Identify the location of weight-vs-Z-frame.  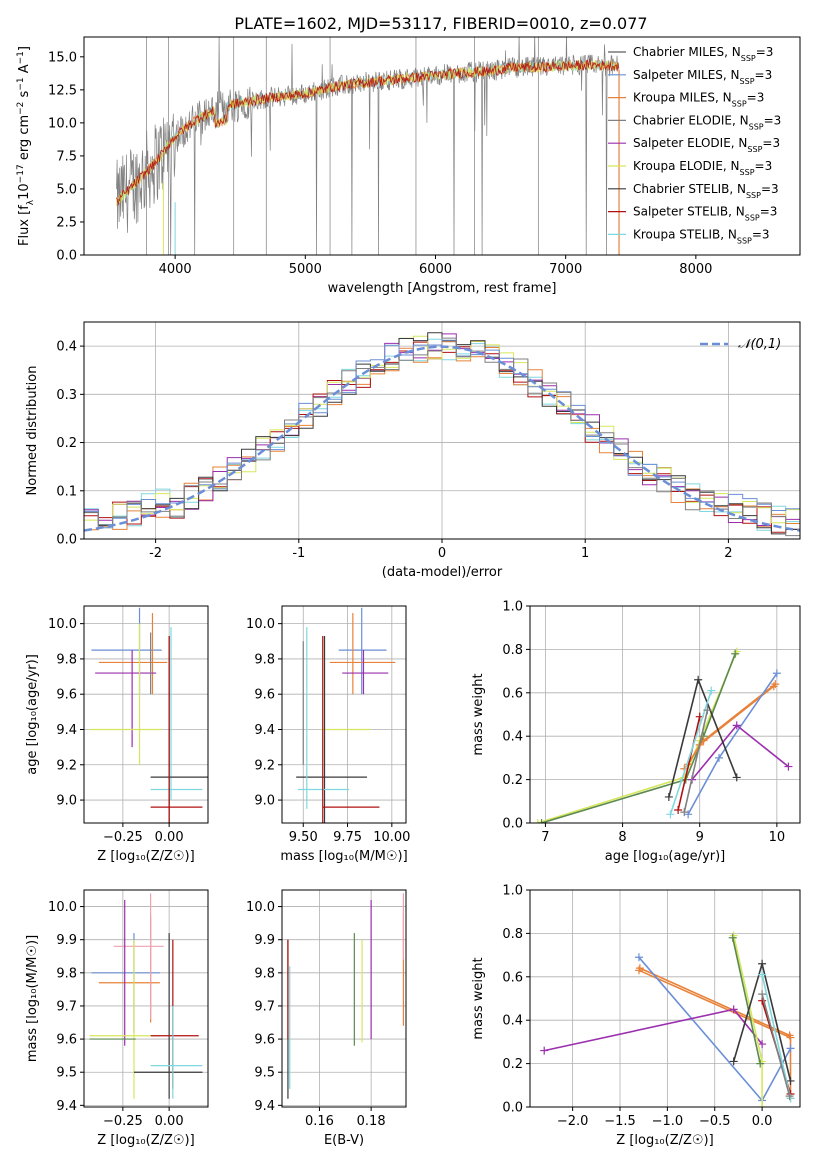
(665, 998).